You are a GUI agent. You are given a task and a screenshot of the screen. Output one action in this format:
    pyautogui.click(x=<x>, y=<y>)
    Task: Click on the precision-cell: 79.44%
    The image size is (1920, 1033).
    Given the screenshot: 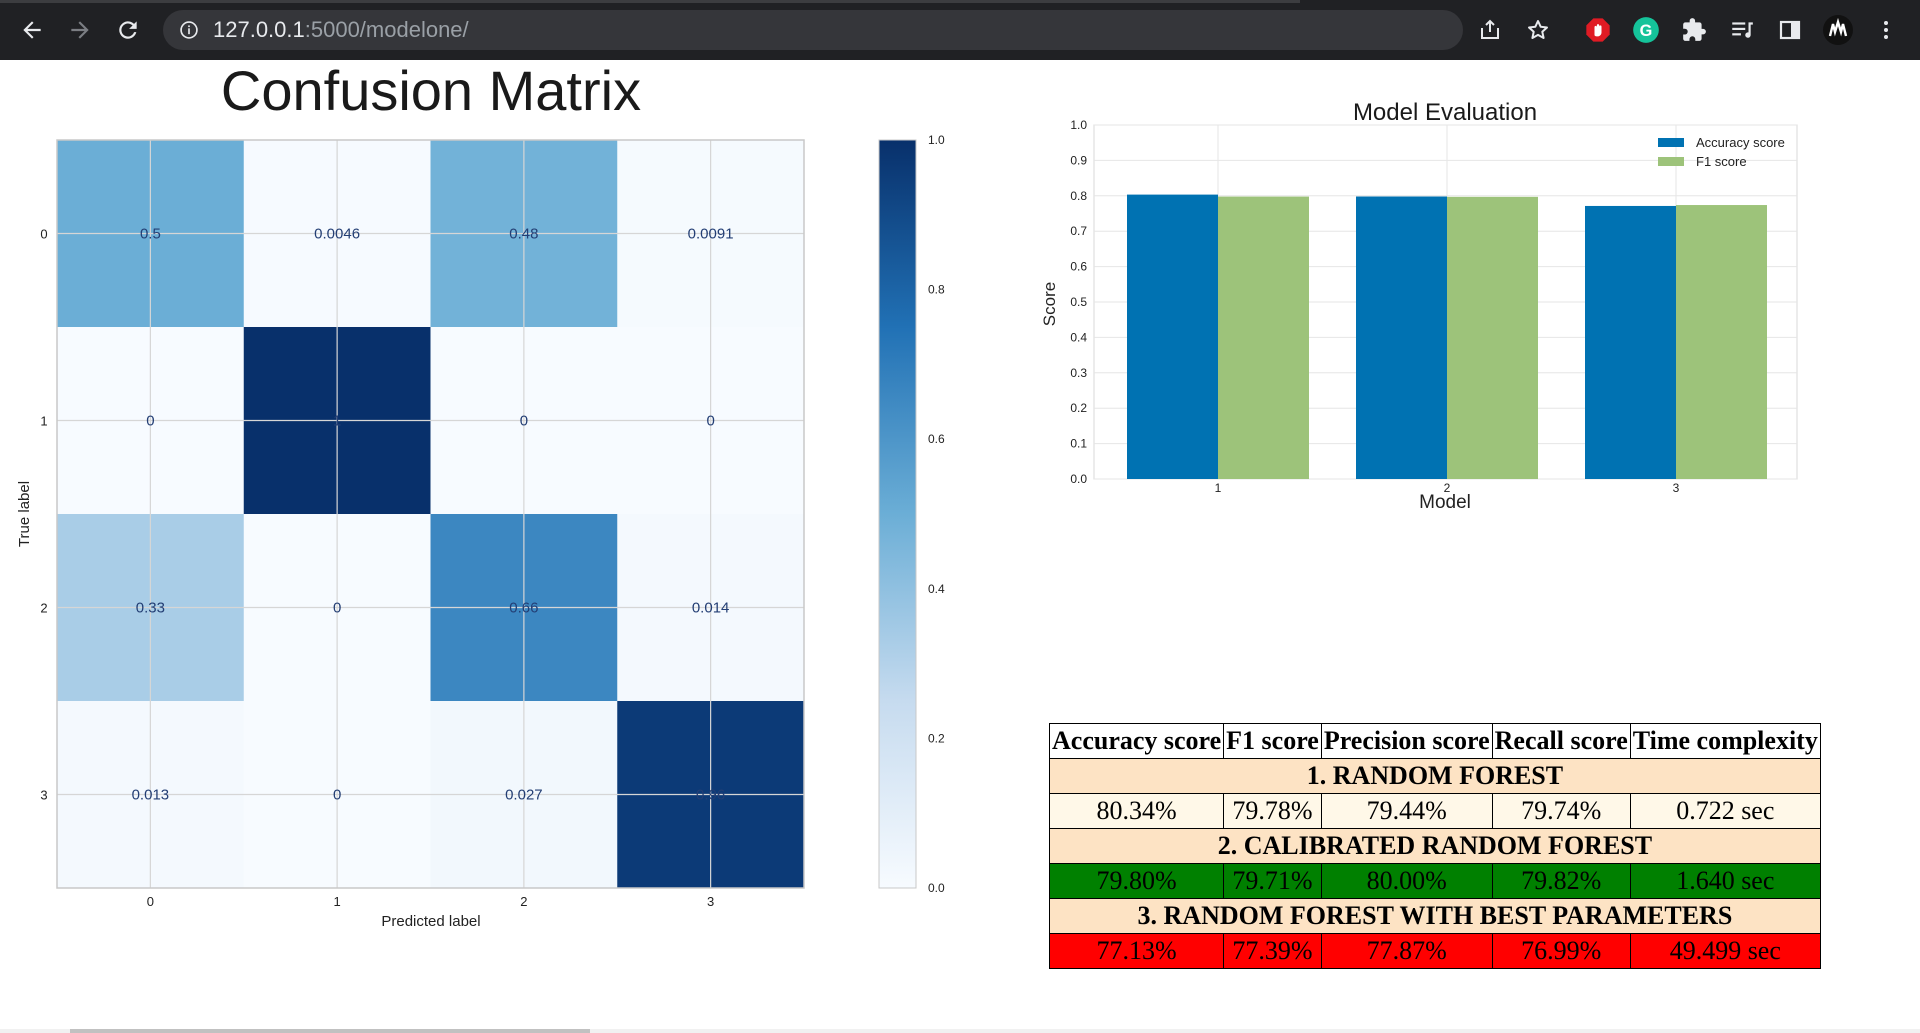 What is the action you would take?
    pyautogui.click(x=1406, y=811)
    